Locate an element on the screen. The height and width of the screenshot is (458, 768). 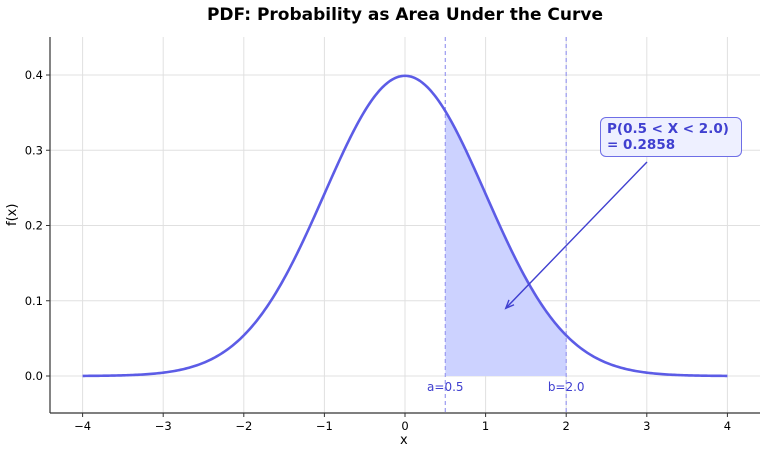
svg-text: 0.3 is located at coordinates (34, 150).